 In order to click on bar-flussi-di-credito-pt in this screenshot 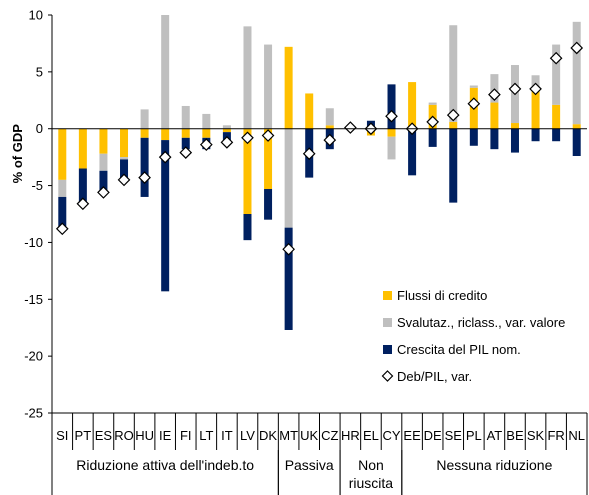, I will do `click(82, 148)`.